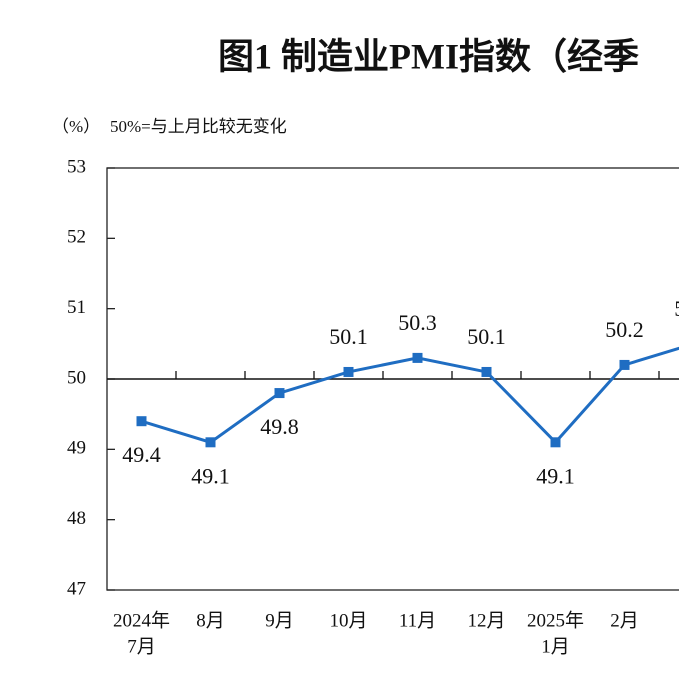 This screenshot has height=680, width=679. I want to click on x-tick-label: 1月, so click(555, 646).